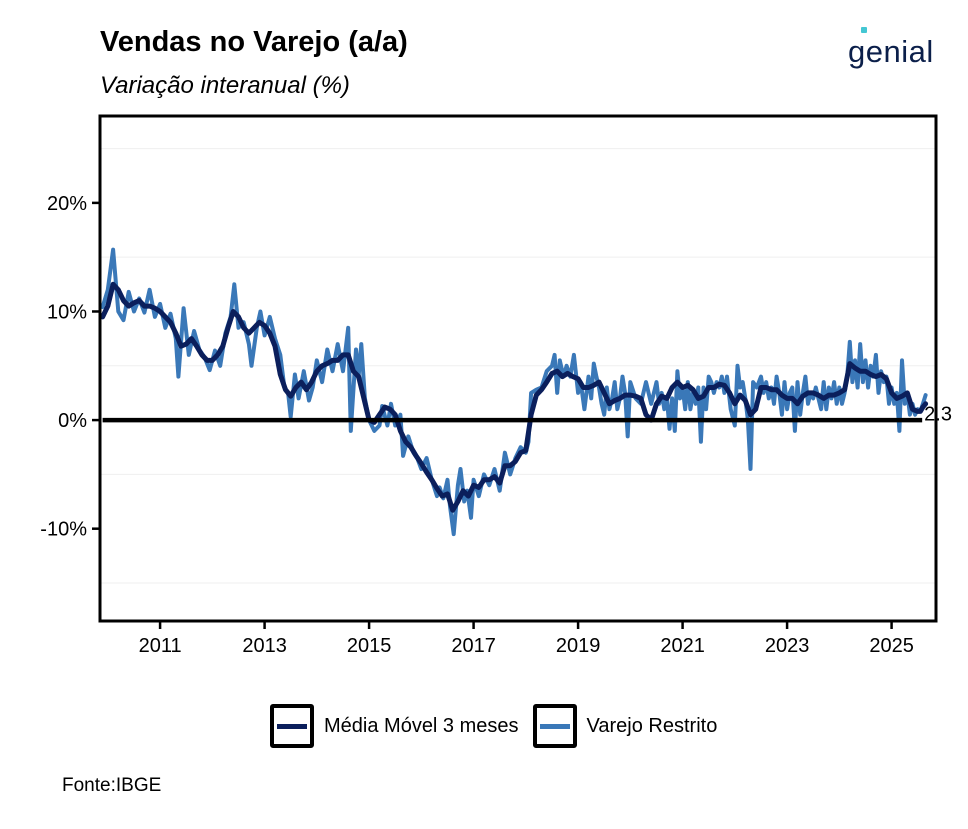 The width and height of the screenshot is (968, 829). I want to click on chart-subtitle: Variação interanual (%), so click(225, 85).